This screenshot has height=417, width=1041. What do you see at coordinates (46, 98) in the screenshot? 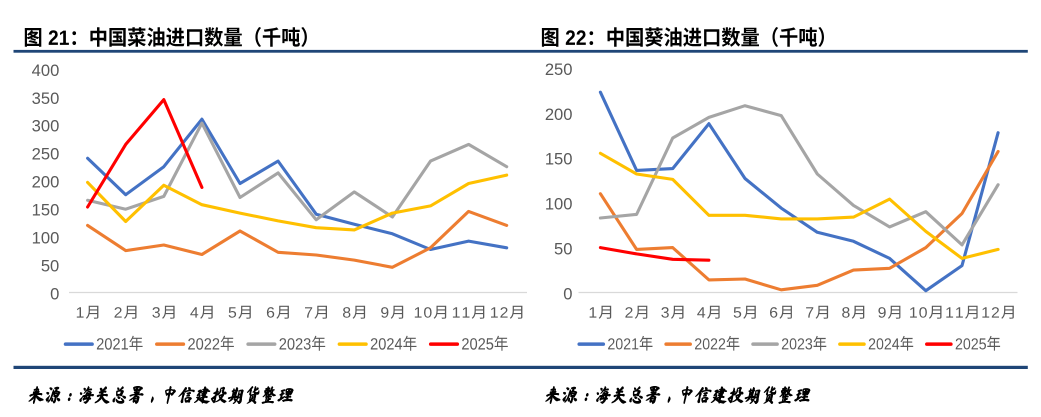
I see `svg-text: 350` at bounding box center [46, 98].